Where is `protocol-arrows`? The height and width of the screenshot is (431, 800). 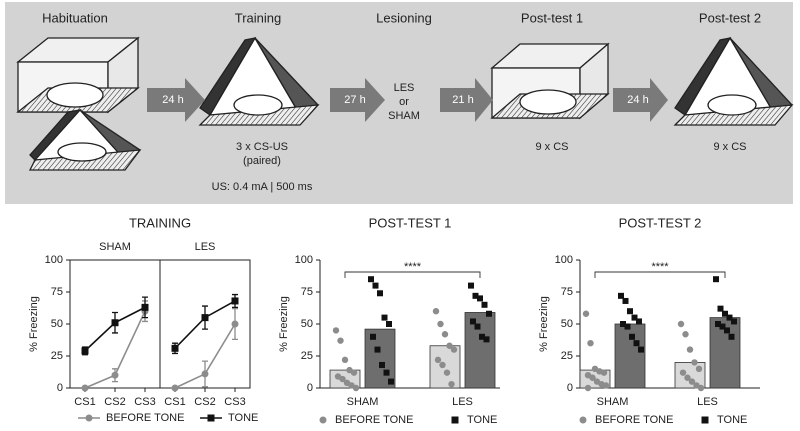
protocol-arrows is located at coordinates (407, 100).